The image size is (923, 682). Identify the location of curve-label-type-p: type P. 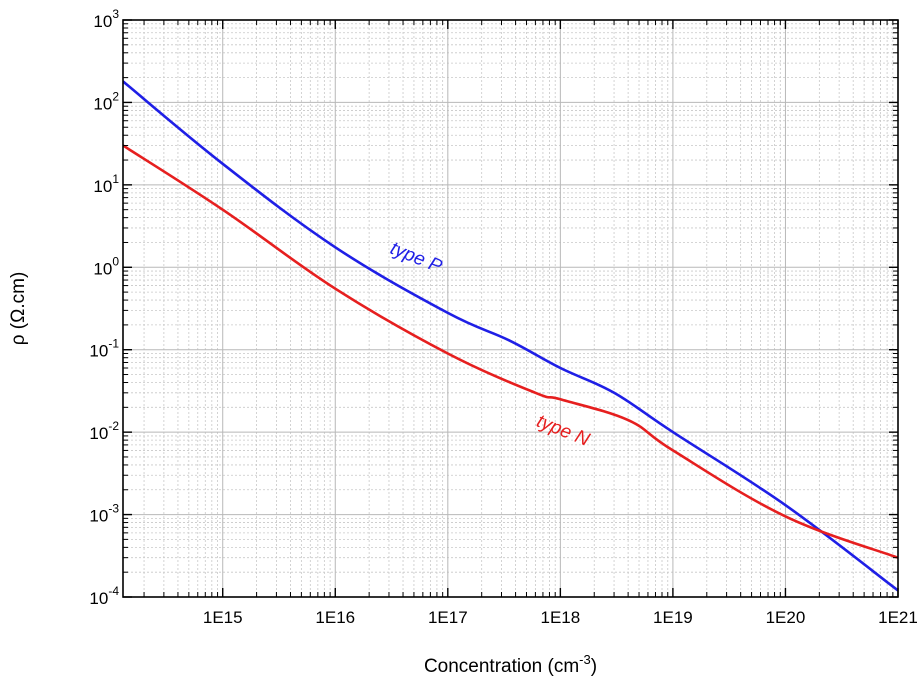
(416, 258).